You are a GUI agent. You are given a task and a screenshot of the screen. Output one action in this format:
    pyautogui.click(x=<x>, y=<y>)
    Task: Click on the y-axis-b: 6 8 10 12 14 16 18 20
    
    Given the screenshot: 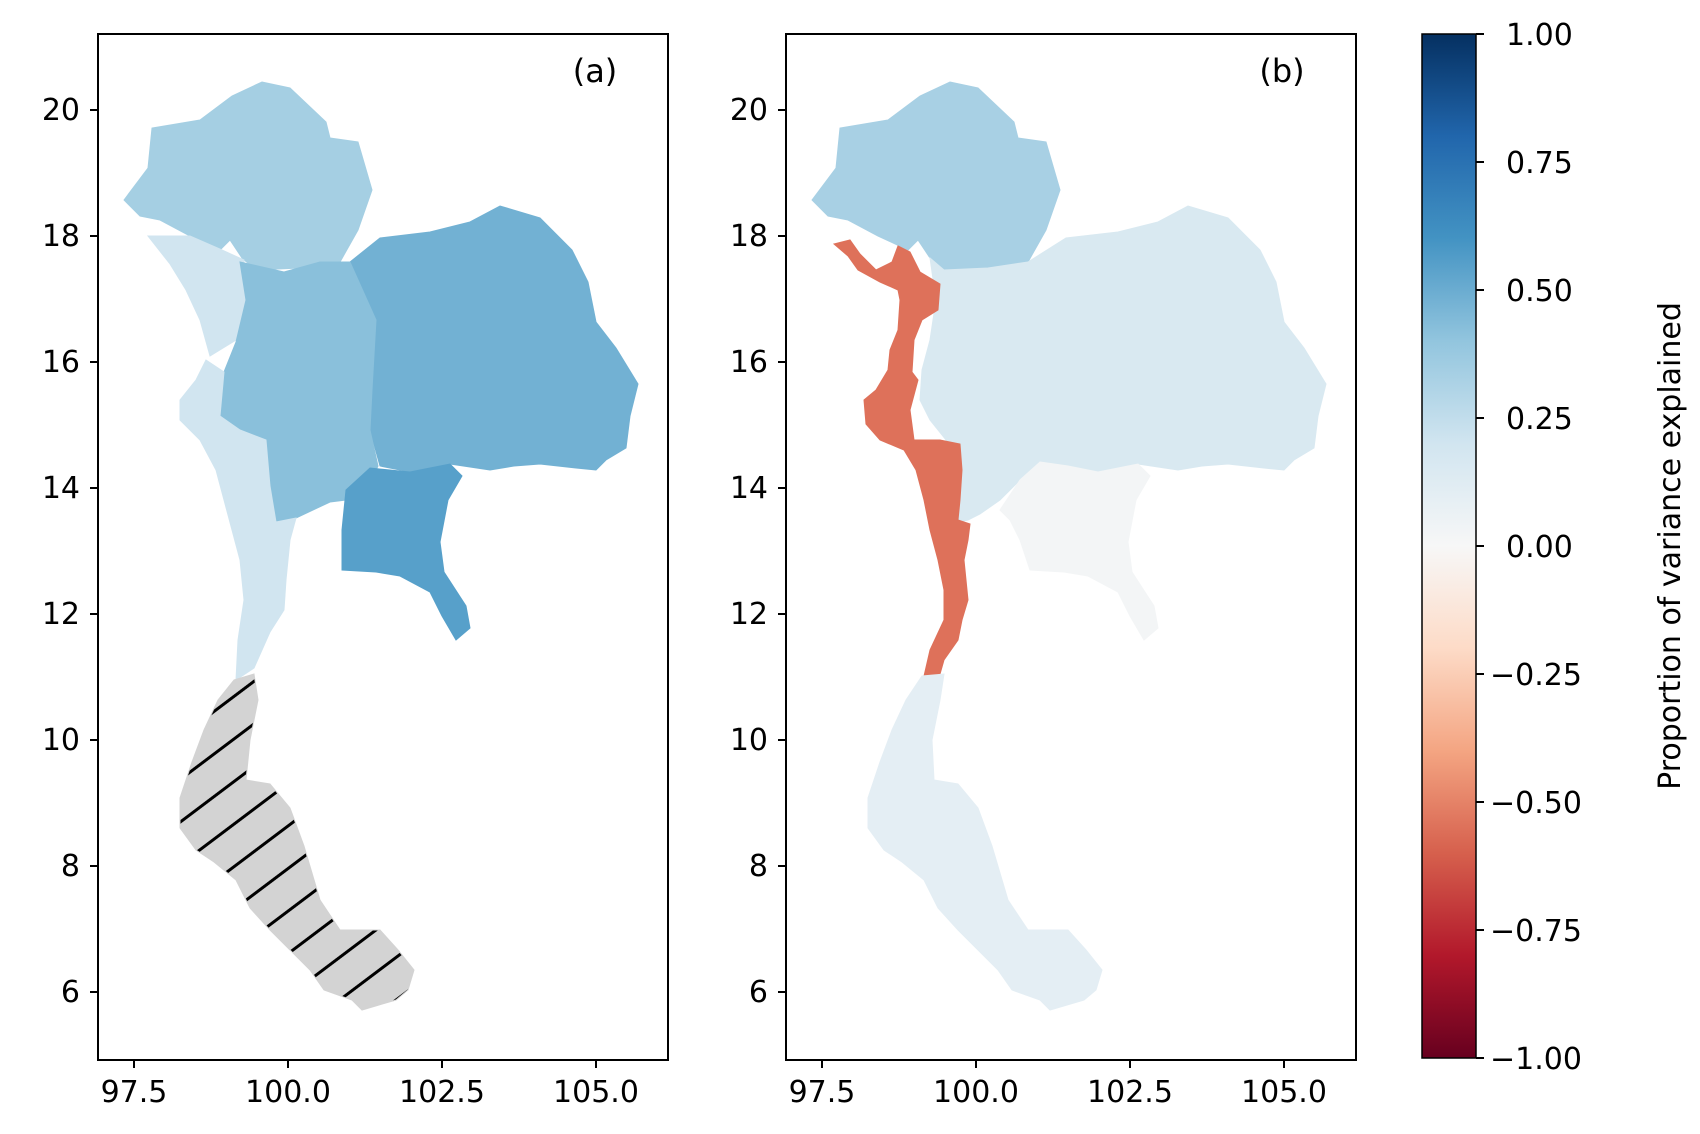 What is the action you would take?
    pyautogui.click(x=758, y=551)
    